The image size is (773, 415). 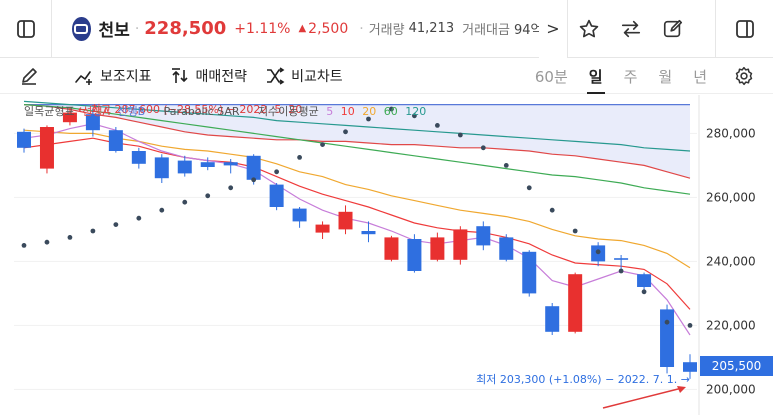 I want to click on edit-button, so click(x=673, y=29).